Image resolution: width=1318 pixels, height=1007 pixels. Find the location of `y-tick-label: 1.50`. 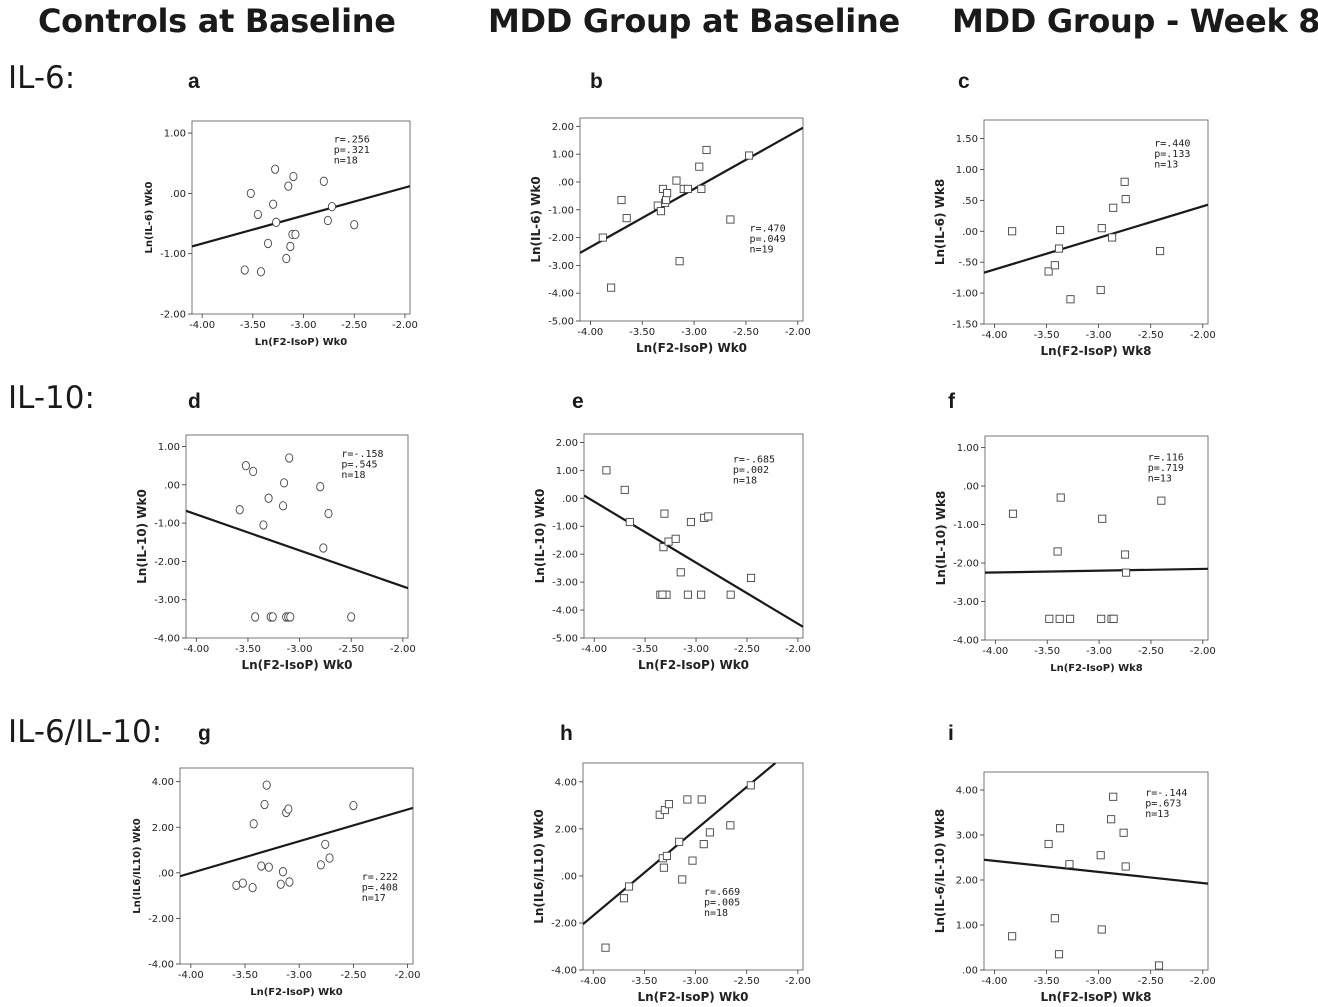

y-tick-label: 1.50 is located at coordinates (967, 139).